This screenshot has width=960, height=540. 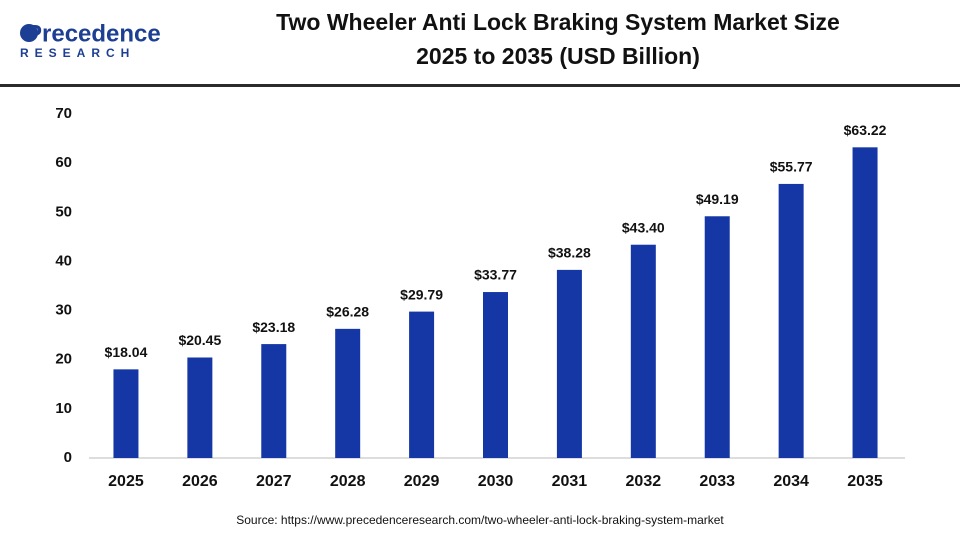 What do you see at coordinates (421, 294) in the screenshot?
I see `value-label: $29.79` at bounding box center [421, 294].